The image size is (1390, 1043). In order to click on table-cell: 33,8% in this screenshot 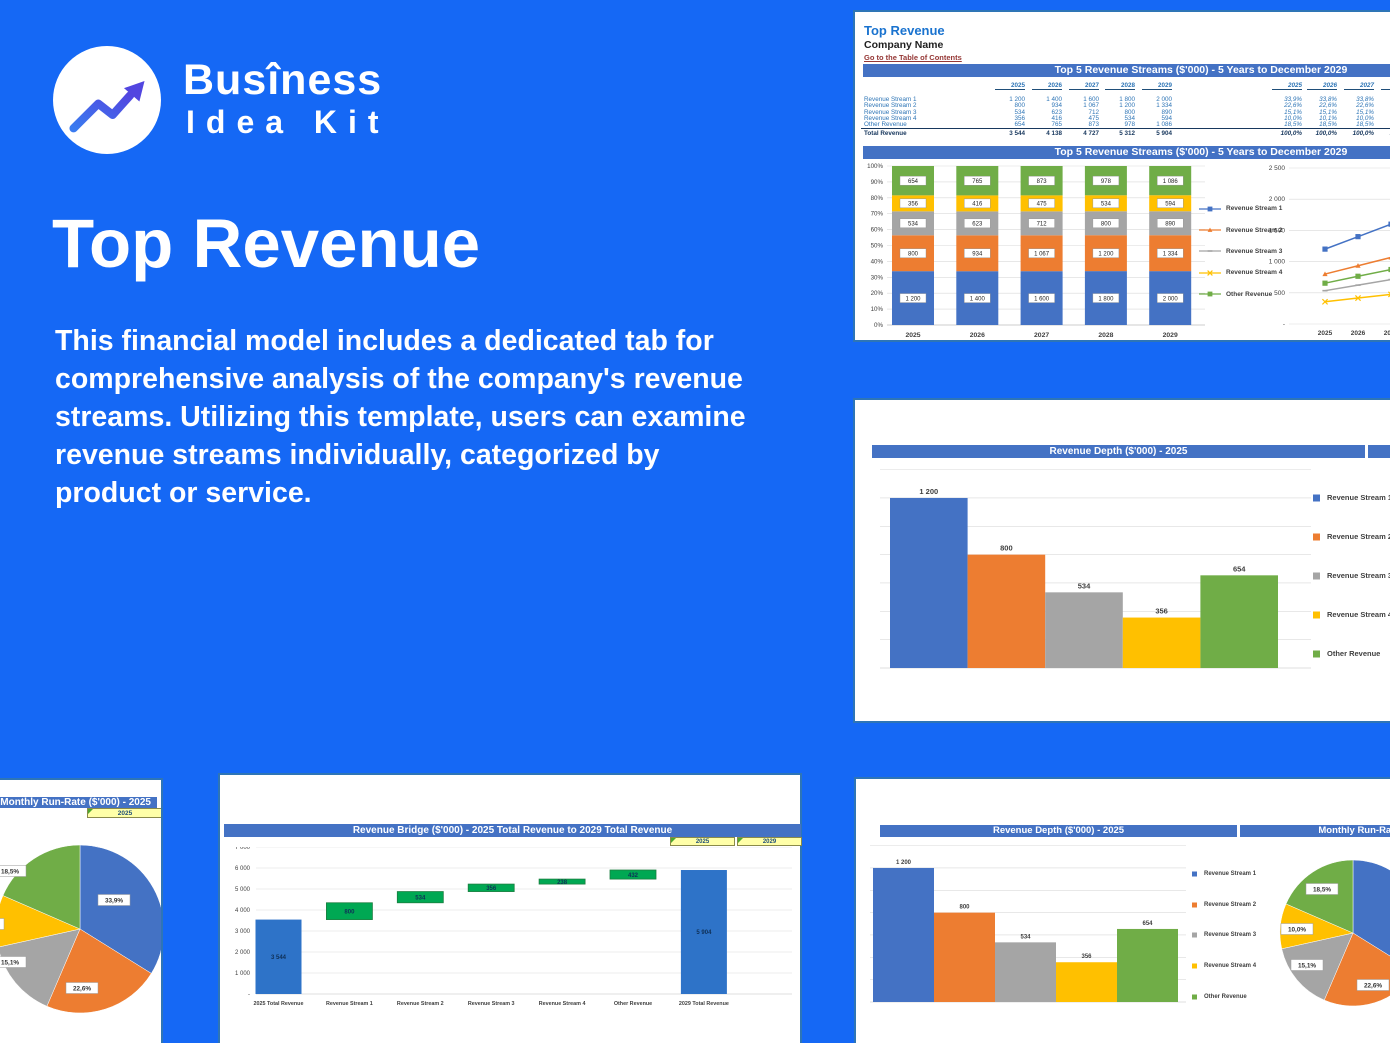, I will do `click(1328, 99)`.